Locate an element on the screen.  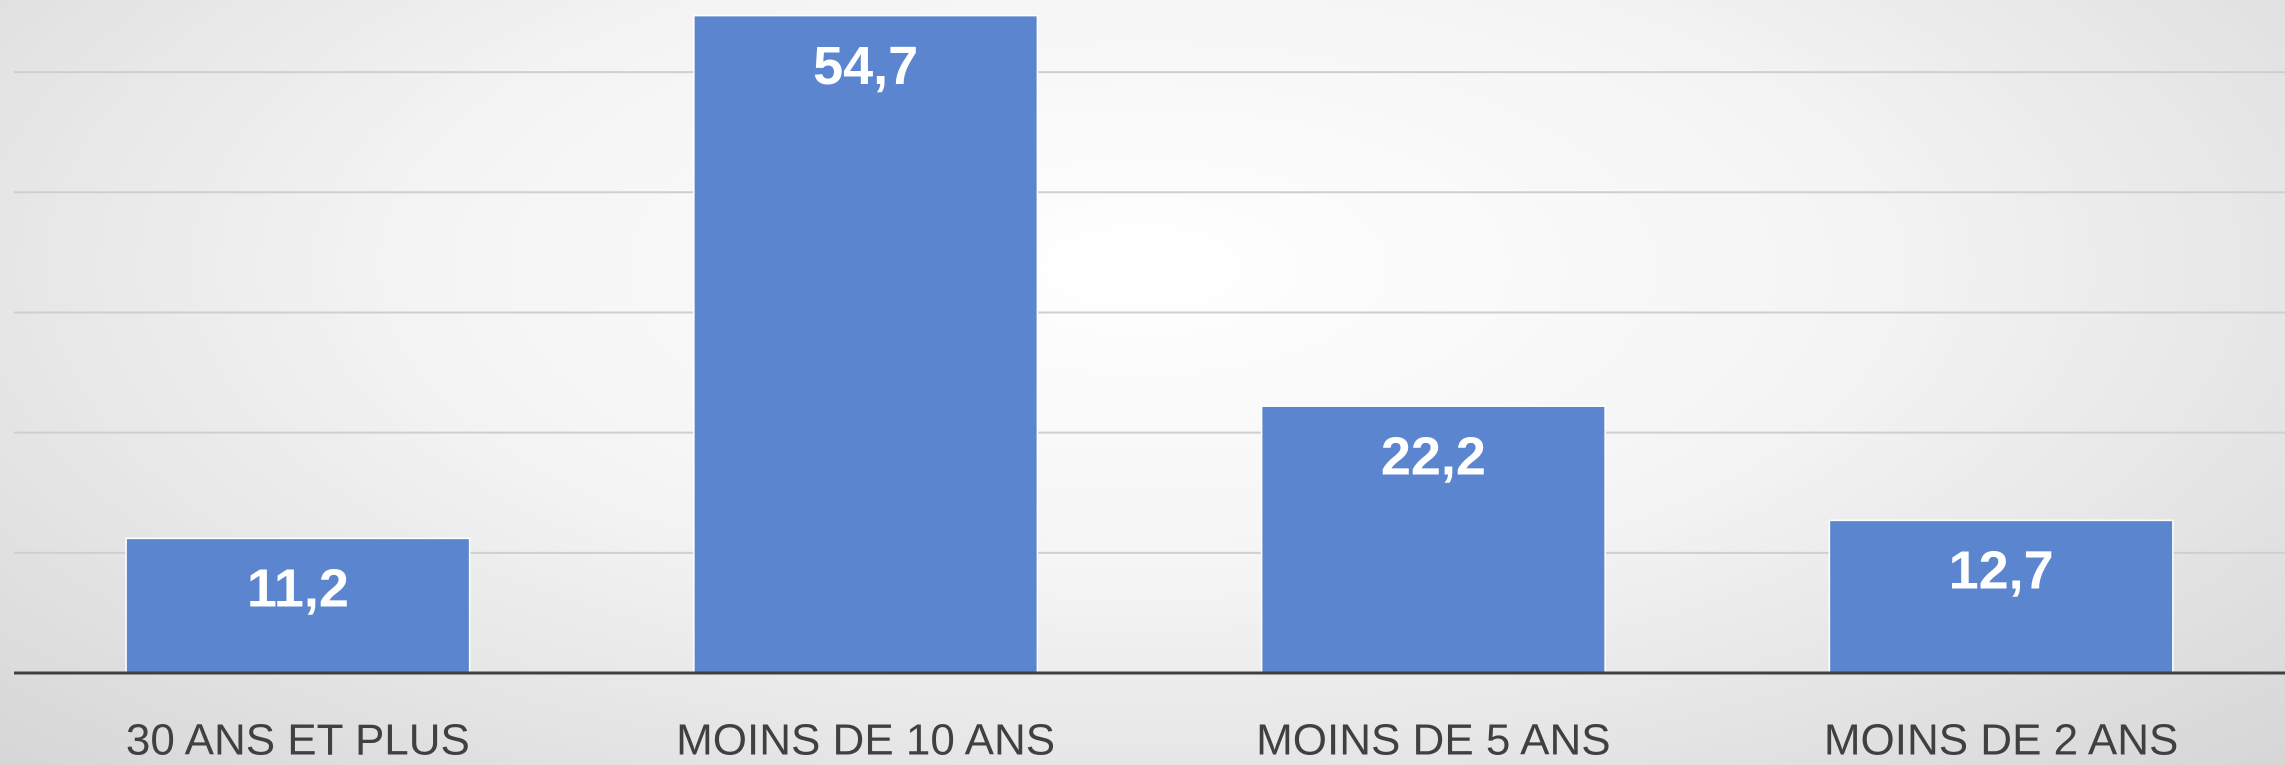
value-label: 22,2 is located at coordinates (1433, 456).